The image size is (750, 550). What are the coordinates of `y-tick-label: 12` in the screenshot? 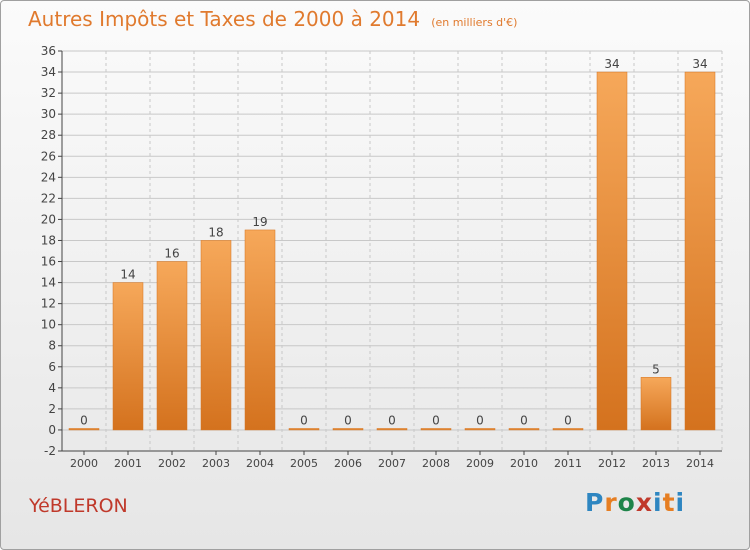 It's located at (48, 304).